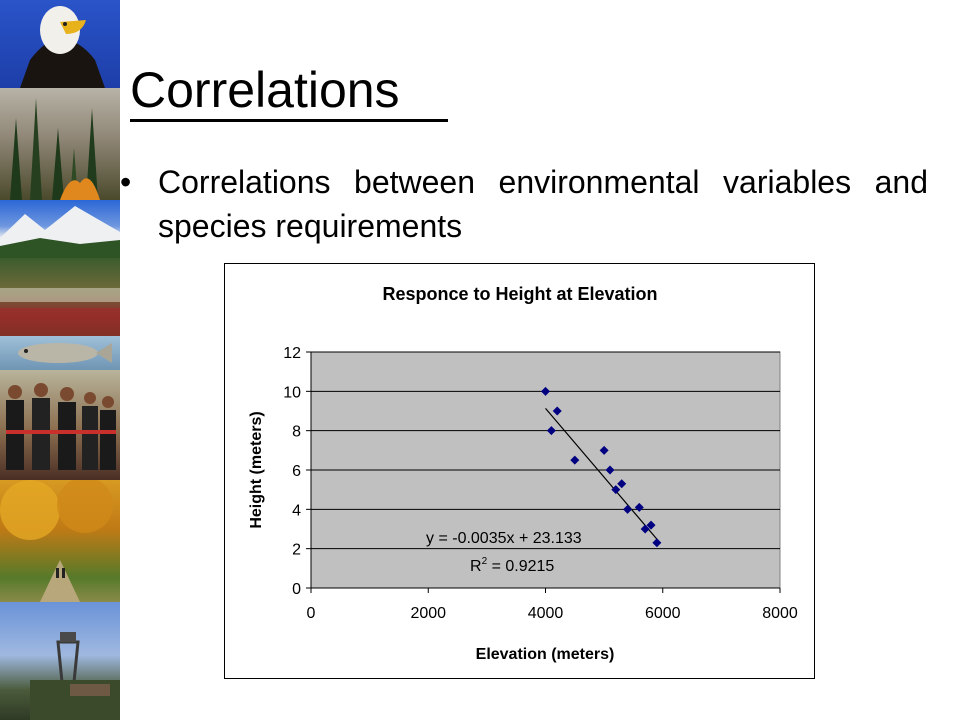  I want to click on autumn-trail-photo, so click(60, 541).